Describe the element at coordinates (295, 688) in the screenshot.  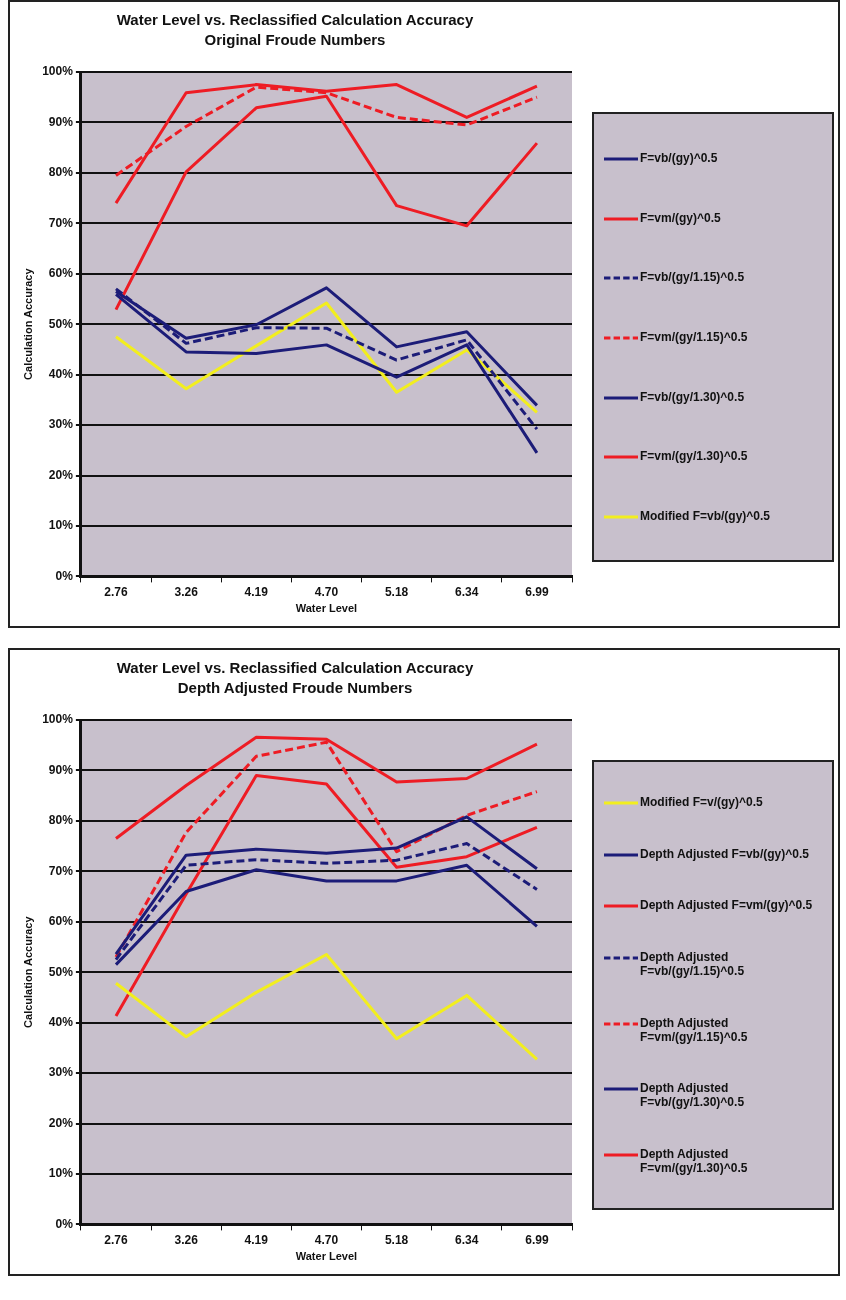
I see `chart-subtitle: Depth Adjusted Froude Numbers` at that location.